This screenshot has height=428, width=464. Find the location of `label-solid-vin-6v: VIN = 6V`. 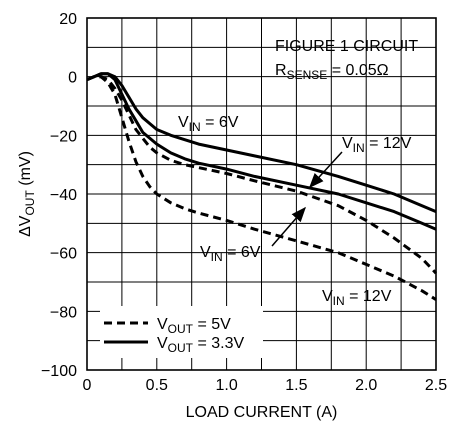

label-solid-vin-6v: VIN = 6V is located at coordinates (208, 124).